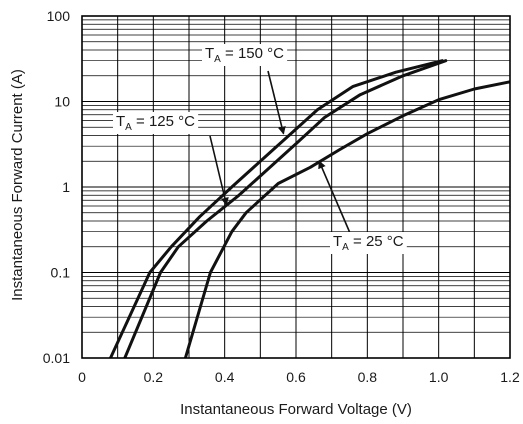 The image size is (523, 424). What do you see at coordinates (439, 377) in the screenshot?
I see `x-tick-label: 1.0` at bounding box center [439, 377].